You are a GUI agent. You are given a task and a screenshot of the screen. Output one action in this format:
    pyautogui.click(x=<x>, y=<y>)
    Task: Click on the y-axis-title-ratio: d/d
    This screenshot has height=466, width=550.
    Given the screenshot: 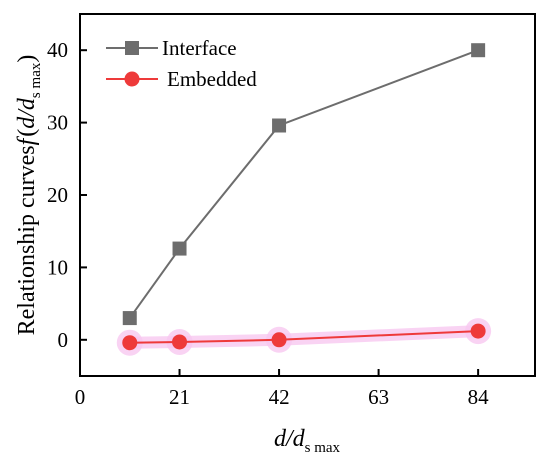 What is the action you would take?
    pyautogui.click(x=27, y=113)
    